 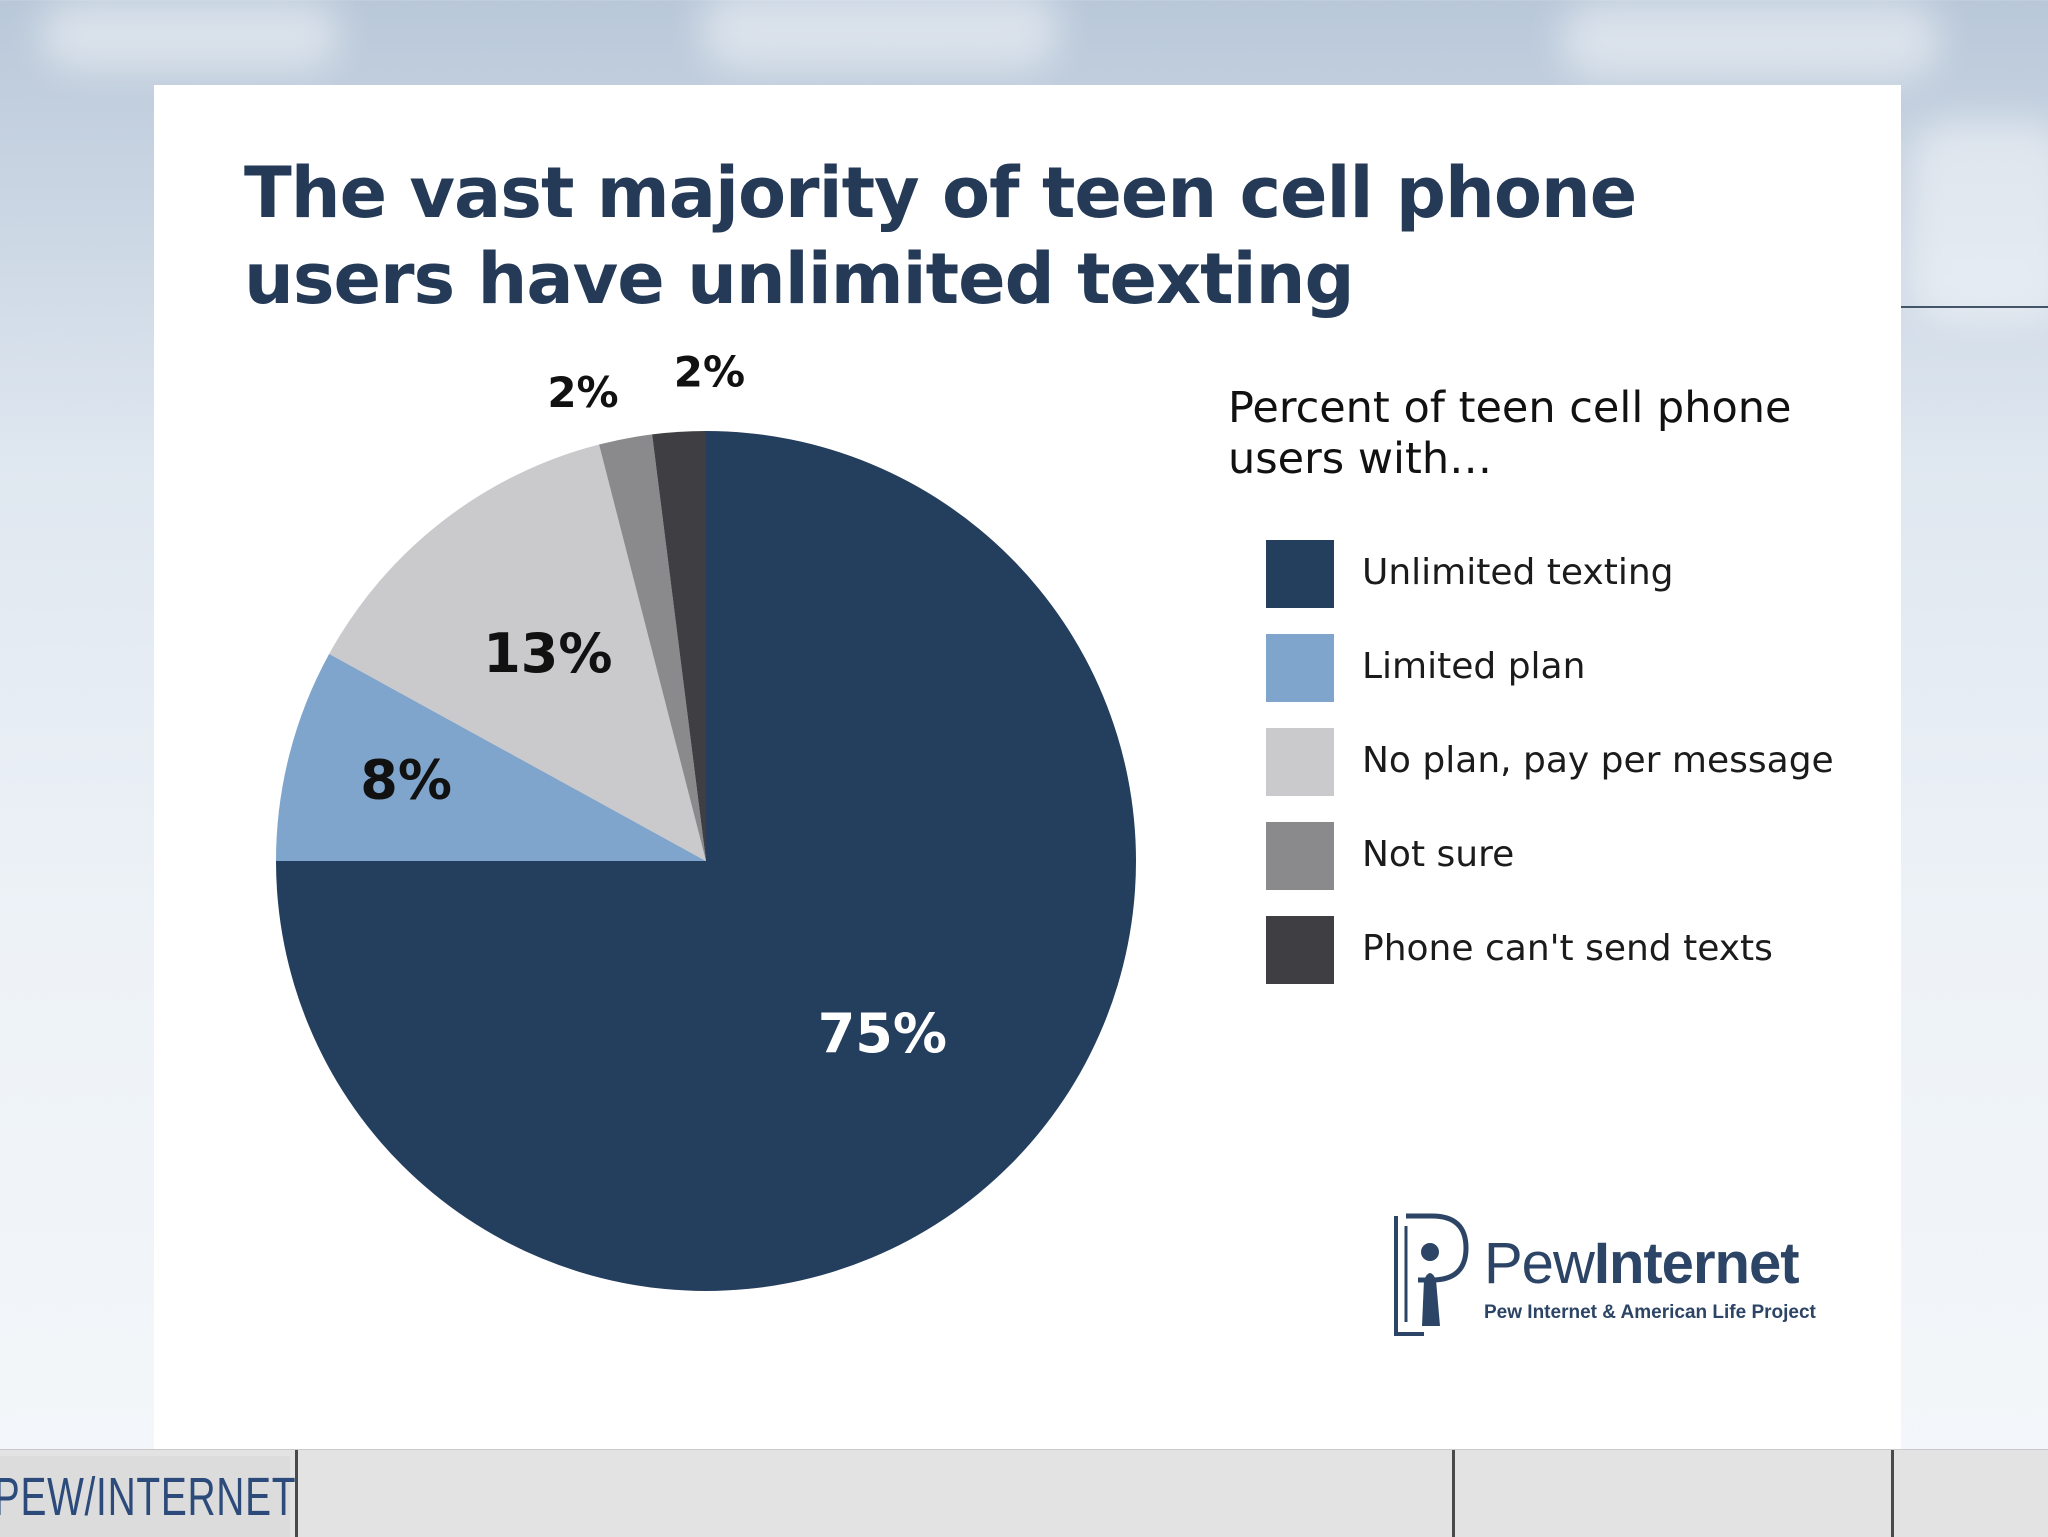 What do you see at coordinates (1567, 948) in the screenshot?
I see `legend-label: Phone can't send texts` at bounding box center [1567, 948].